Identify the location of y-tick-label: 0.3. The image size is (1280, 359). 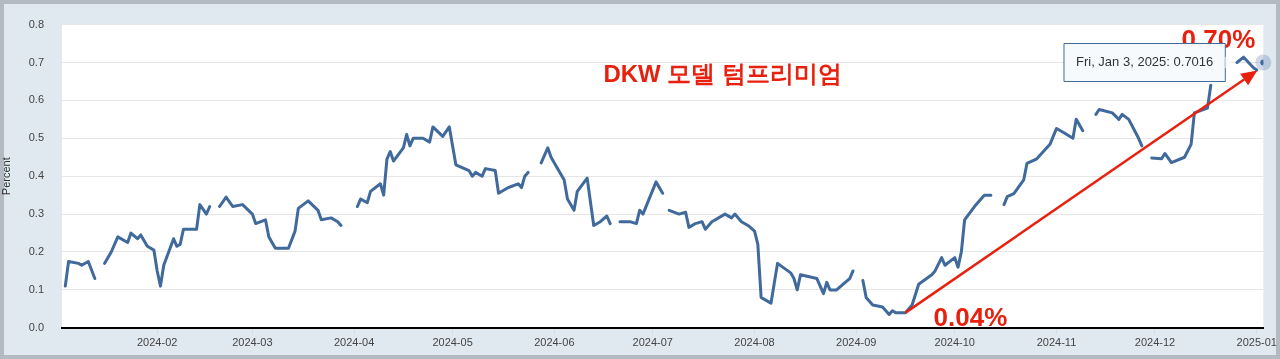
(36, 213).